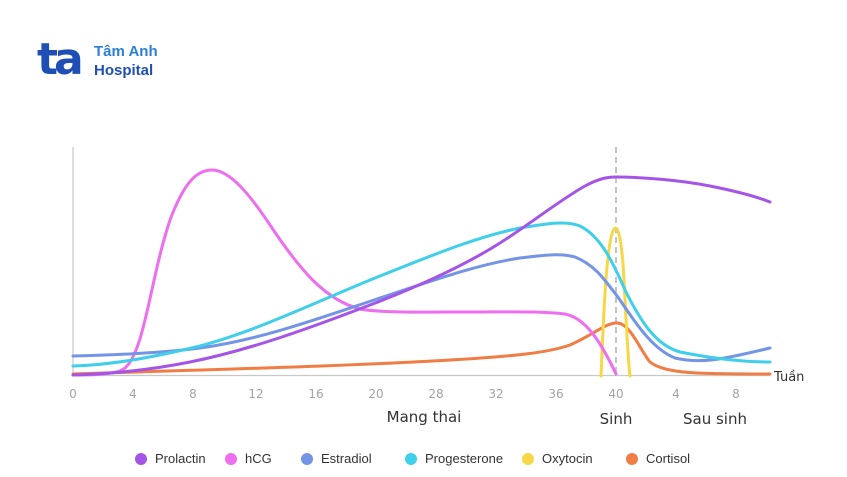 Image resolution: width=847 pixels, height=477 pixels. Describe the element at coordinates (375, 394) in the screenshot. I see `x-tick: 20` at that location.